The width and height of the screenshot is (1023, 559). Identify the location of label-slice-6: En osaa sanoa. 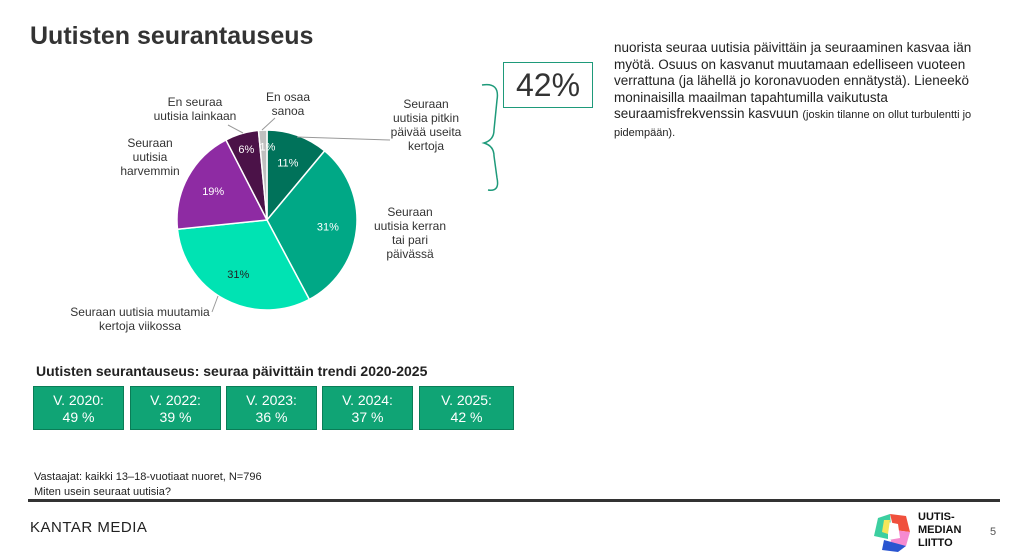
(288, 104).